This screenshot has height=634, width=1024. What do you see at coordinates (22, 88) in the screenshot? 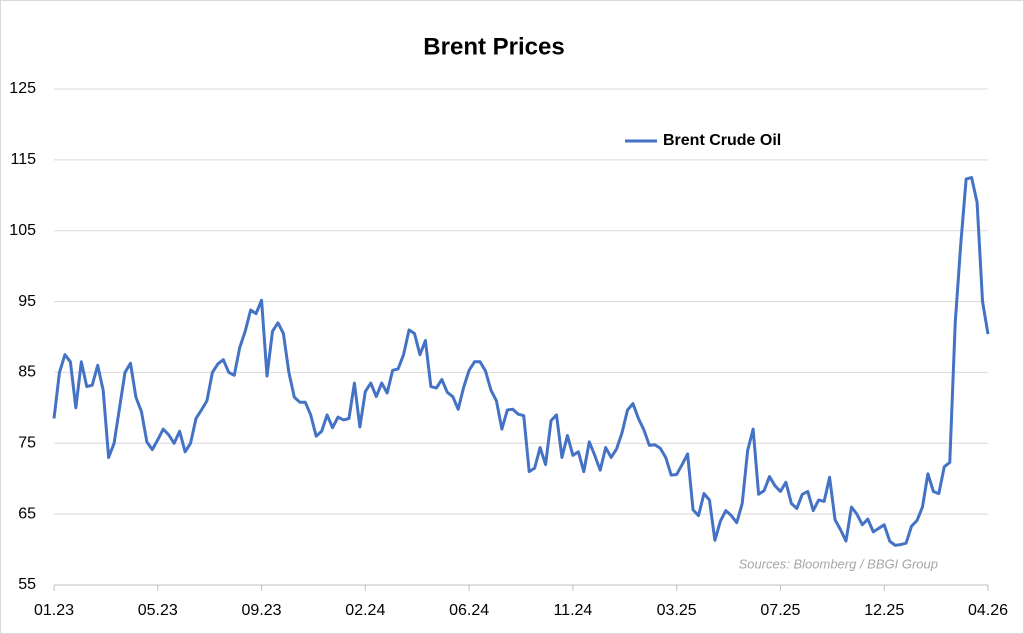
I see `y-tick-label: 125` at bounding box center [22, 88].